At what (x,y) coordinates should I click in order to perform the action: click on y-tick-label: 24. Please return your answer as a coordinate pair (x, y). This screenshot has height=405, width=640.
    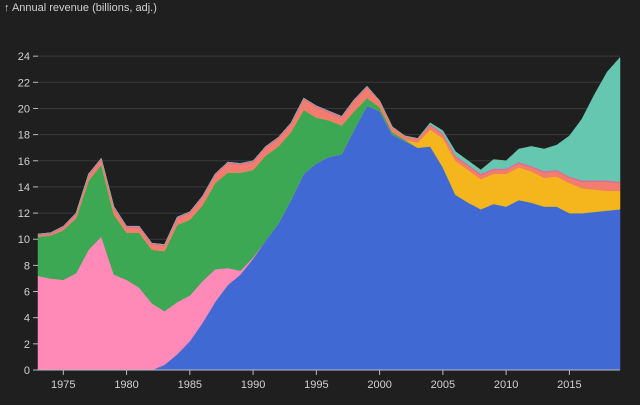
    Looking at the image, I should click on (24, 57).